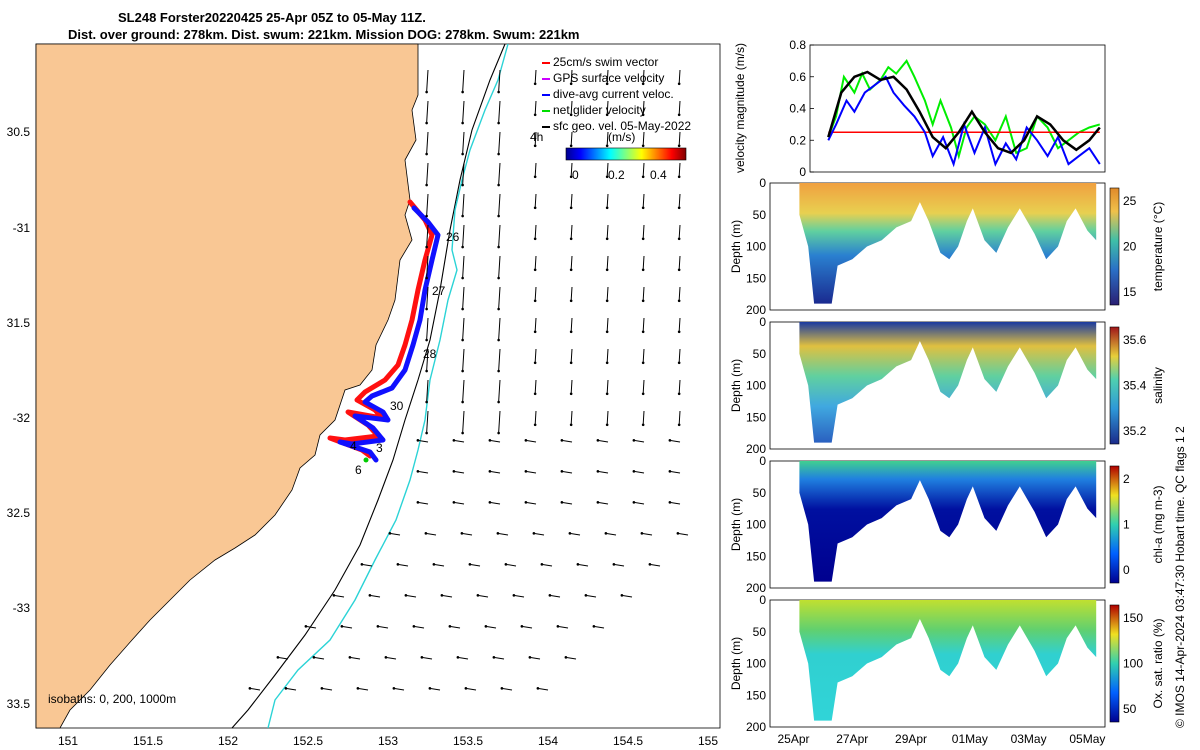 The height and width of the screenshot is (750, 1200). Describe the element at coordinates (1135, 431) in the screenshot. I see `colorbar-tick: 35.2` at that location.